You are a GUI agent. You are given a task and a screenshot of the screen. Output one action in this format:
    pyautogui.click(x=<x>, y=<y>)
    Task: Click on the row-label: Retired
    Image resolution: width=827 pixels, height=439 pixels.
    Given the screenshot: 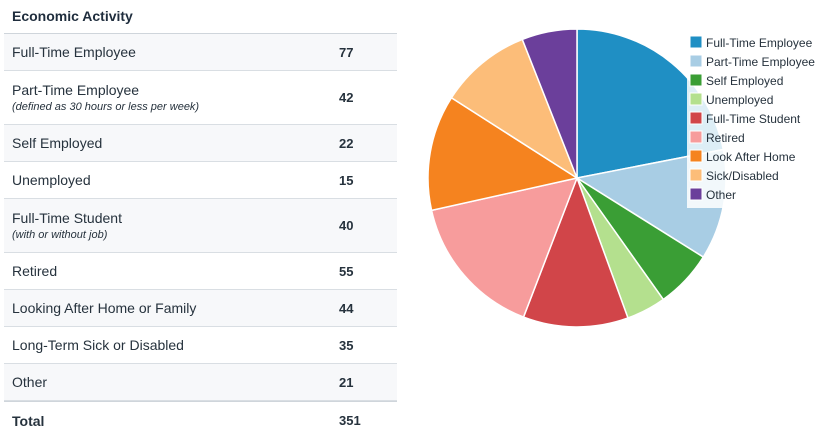 What is the action you would take?
    pyautogui.click(x=35, y=271)
    